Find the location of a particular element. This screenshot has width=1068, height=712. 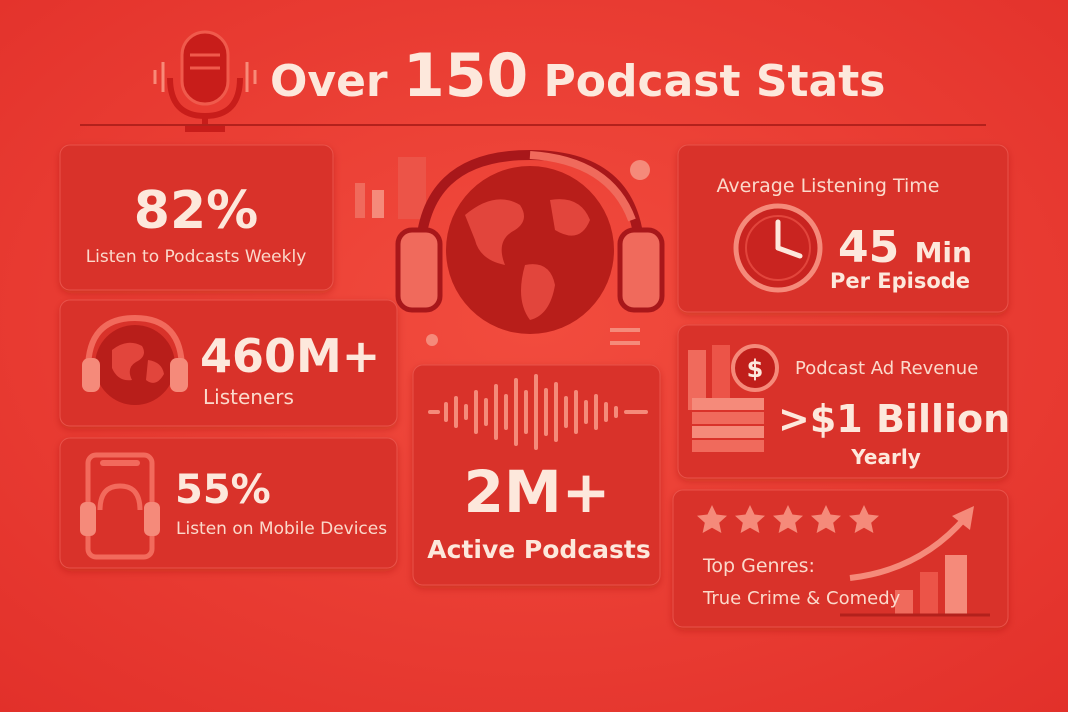

waveform-icon is located at coordinates (538, 412).